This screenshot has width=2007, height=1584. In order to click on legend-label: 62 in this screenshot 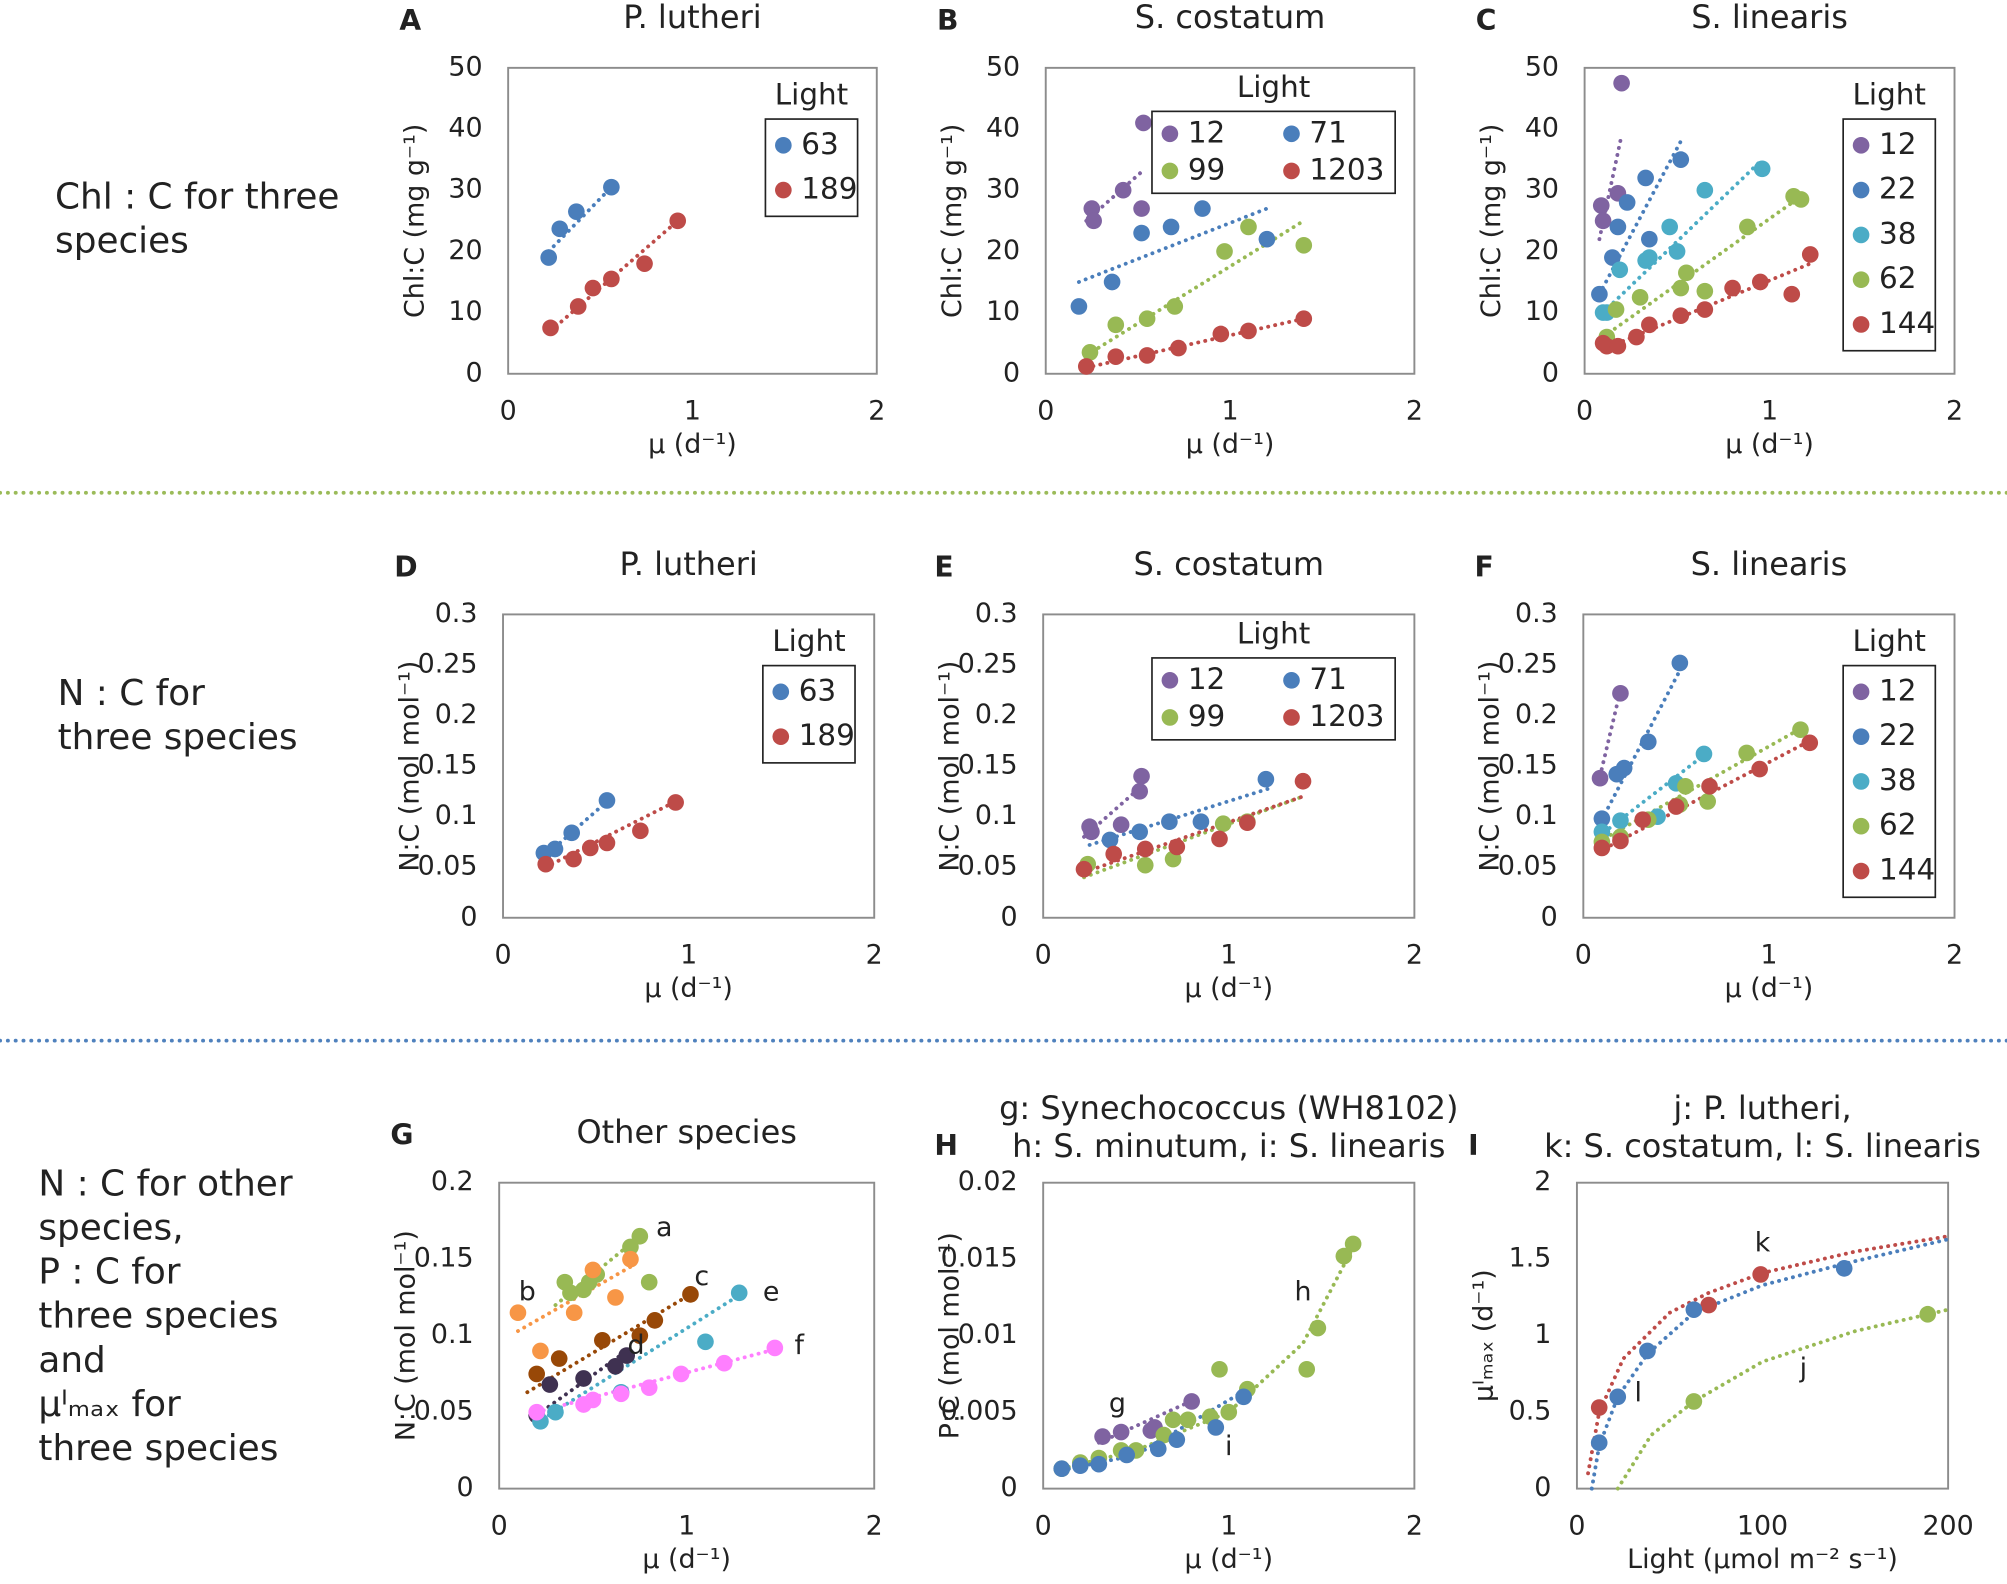, I will do `click(1897, 825)`.